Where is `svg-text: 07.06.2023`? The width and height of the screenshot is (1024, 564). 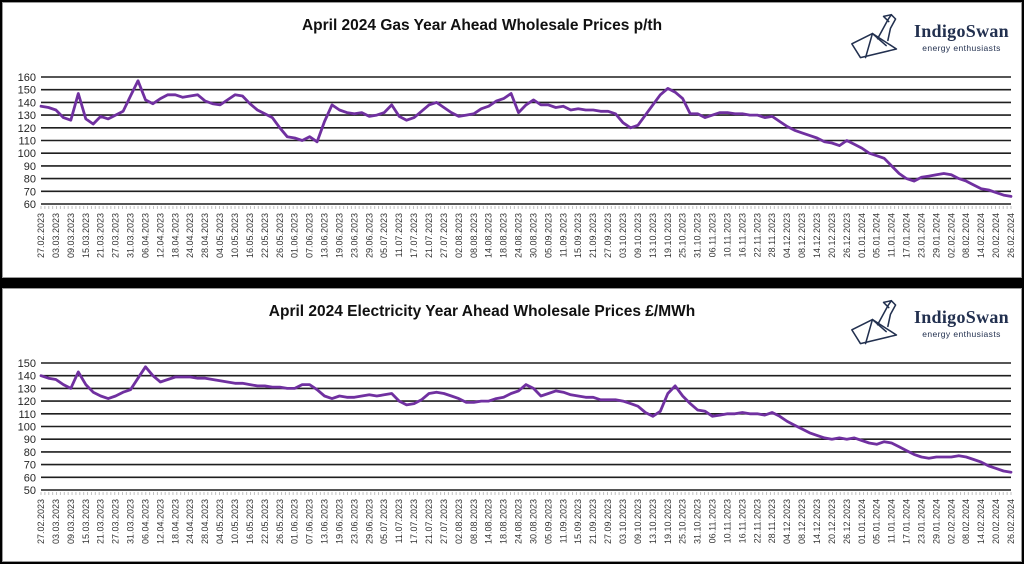 svg-text: 07.06.2023 is located at coordinates (310, 521).